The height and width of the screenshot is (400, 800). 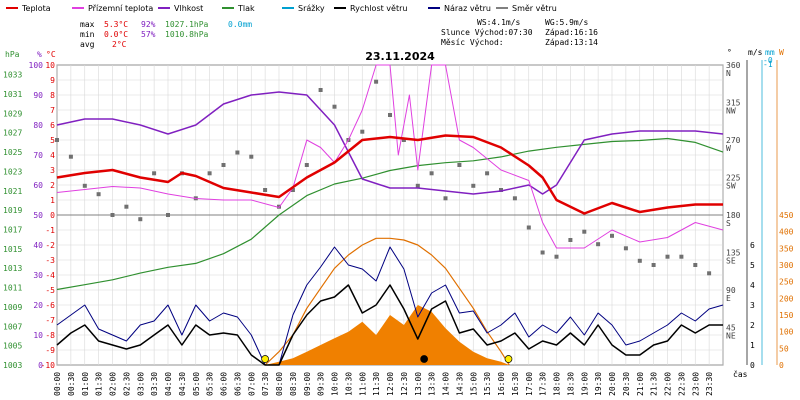 What do you see at coordinates (733, 140) in the screenshot?
I see `tick-dir: 270` at bounding box center [733, 140].